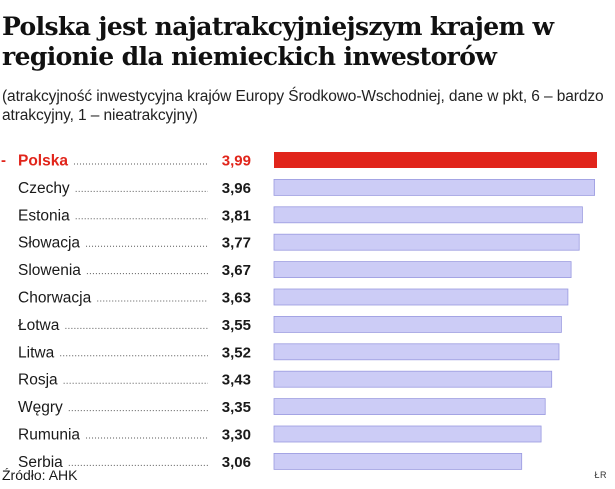 The width and height of the screenshot is (615, 489). What do you see at coordinates (426, 242) in the screenshot?
I see `bar-słowacja` at bounding box center [426, 242].